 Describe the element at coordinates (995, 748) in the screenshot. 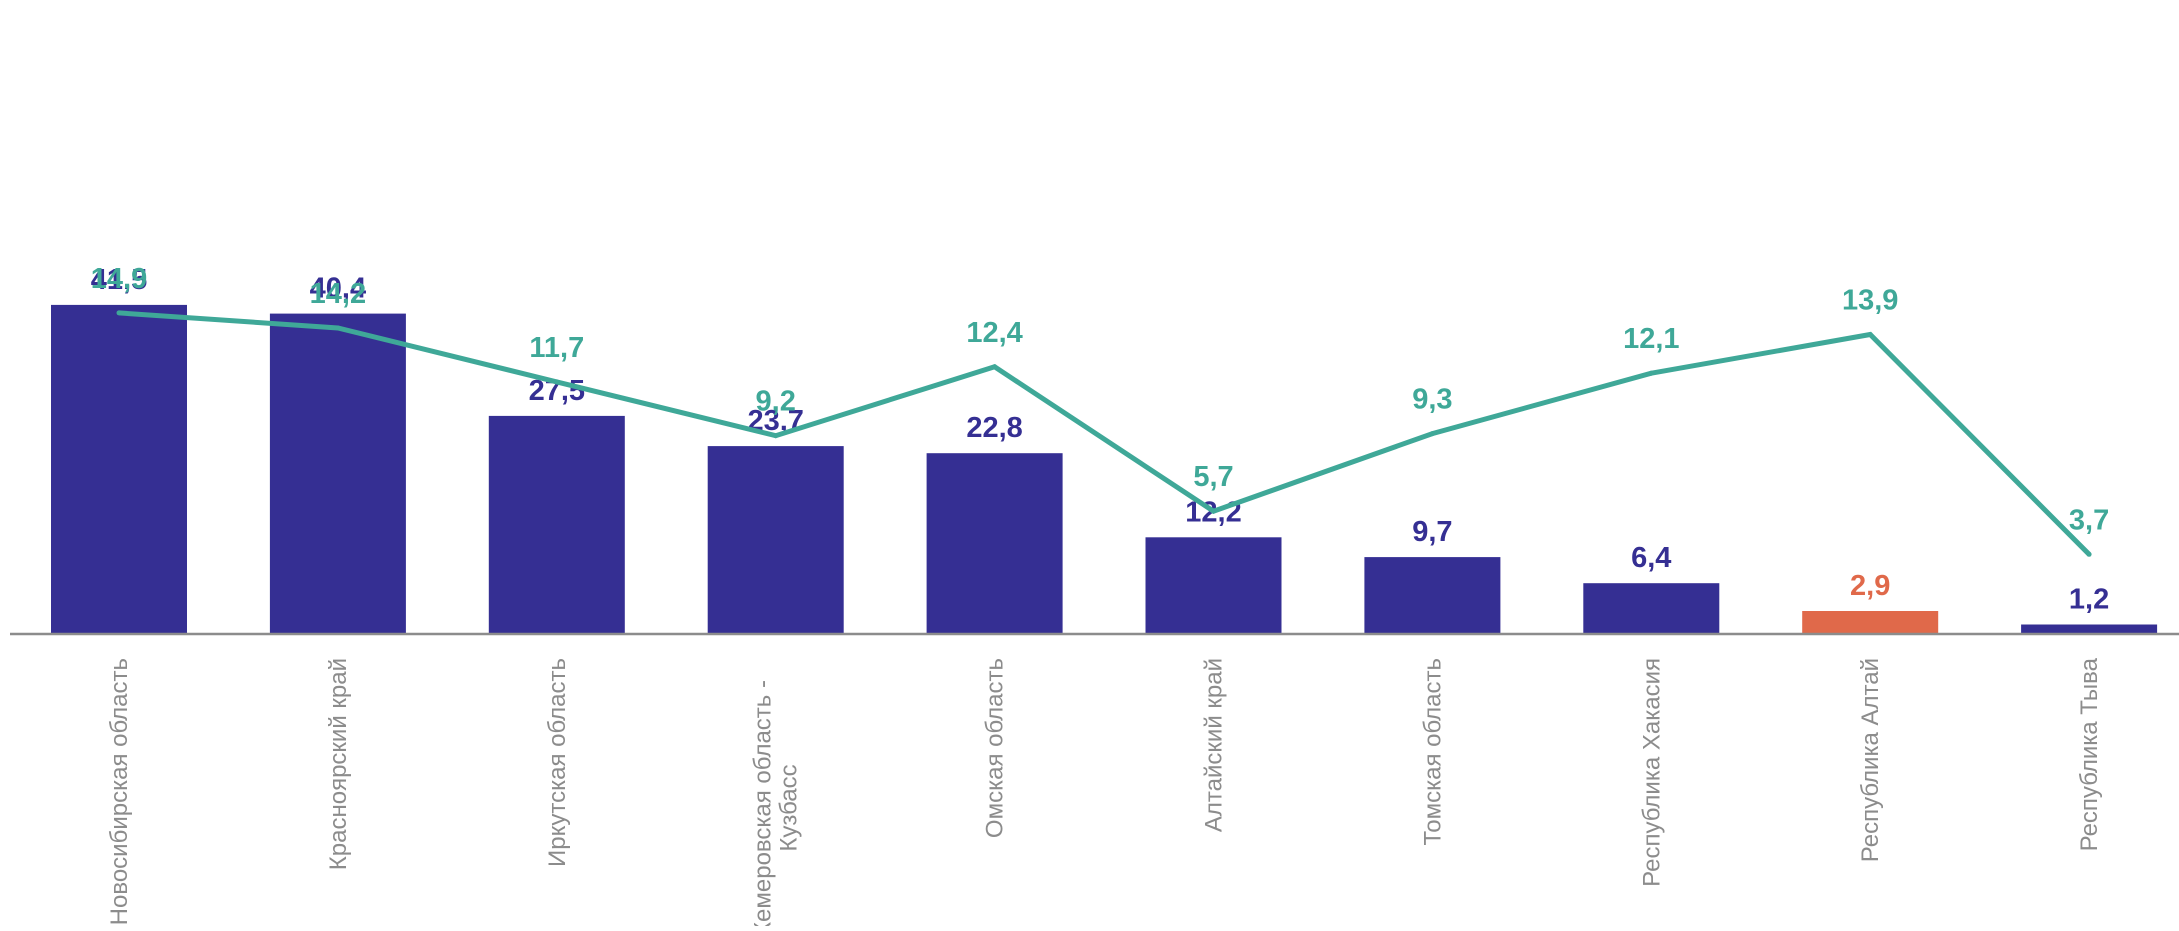

I see `category-label: Омская область` at that location.